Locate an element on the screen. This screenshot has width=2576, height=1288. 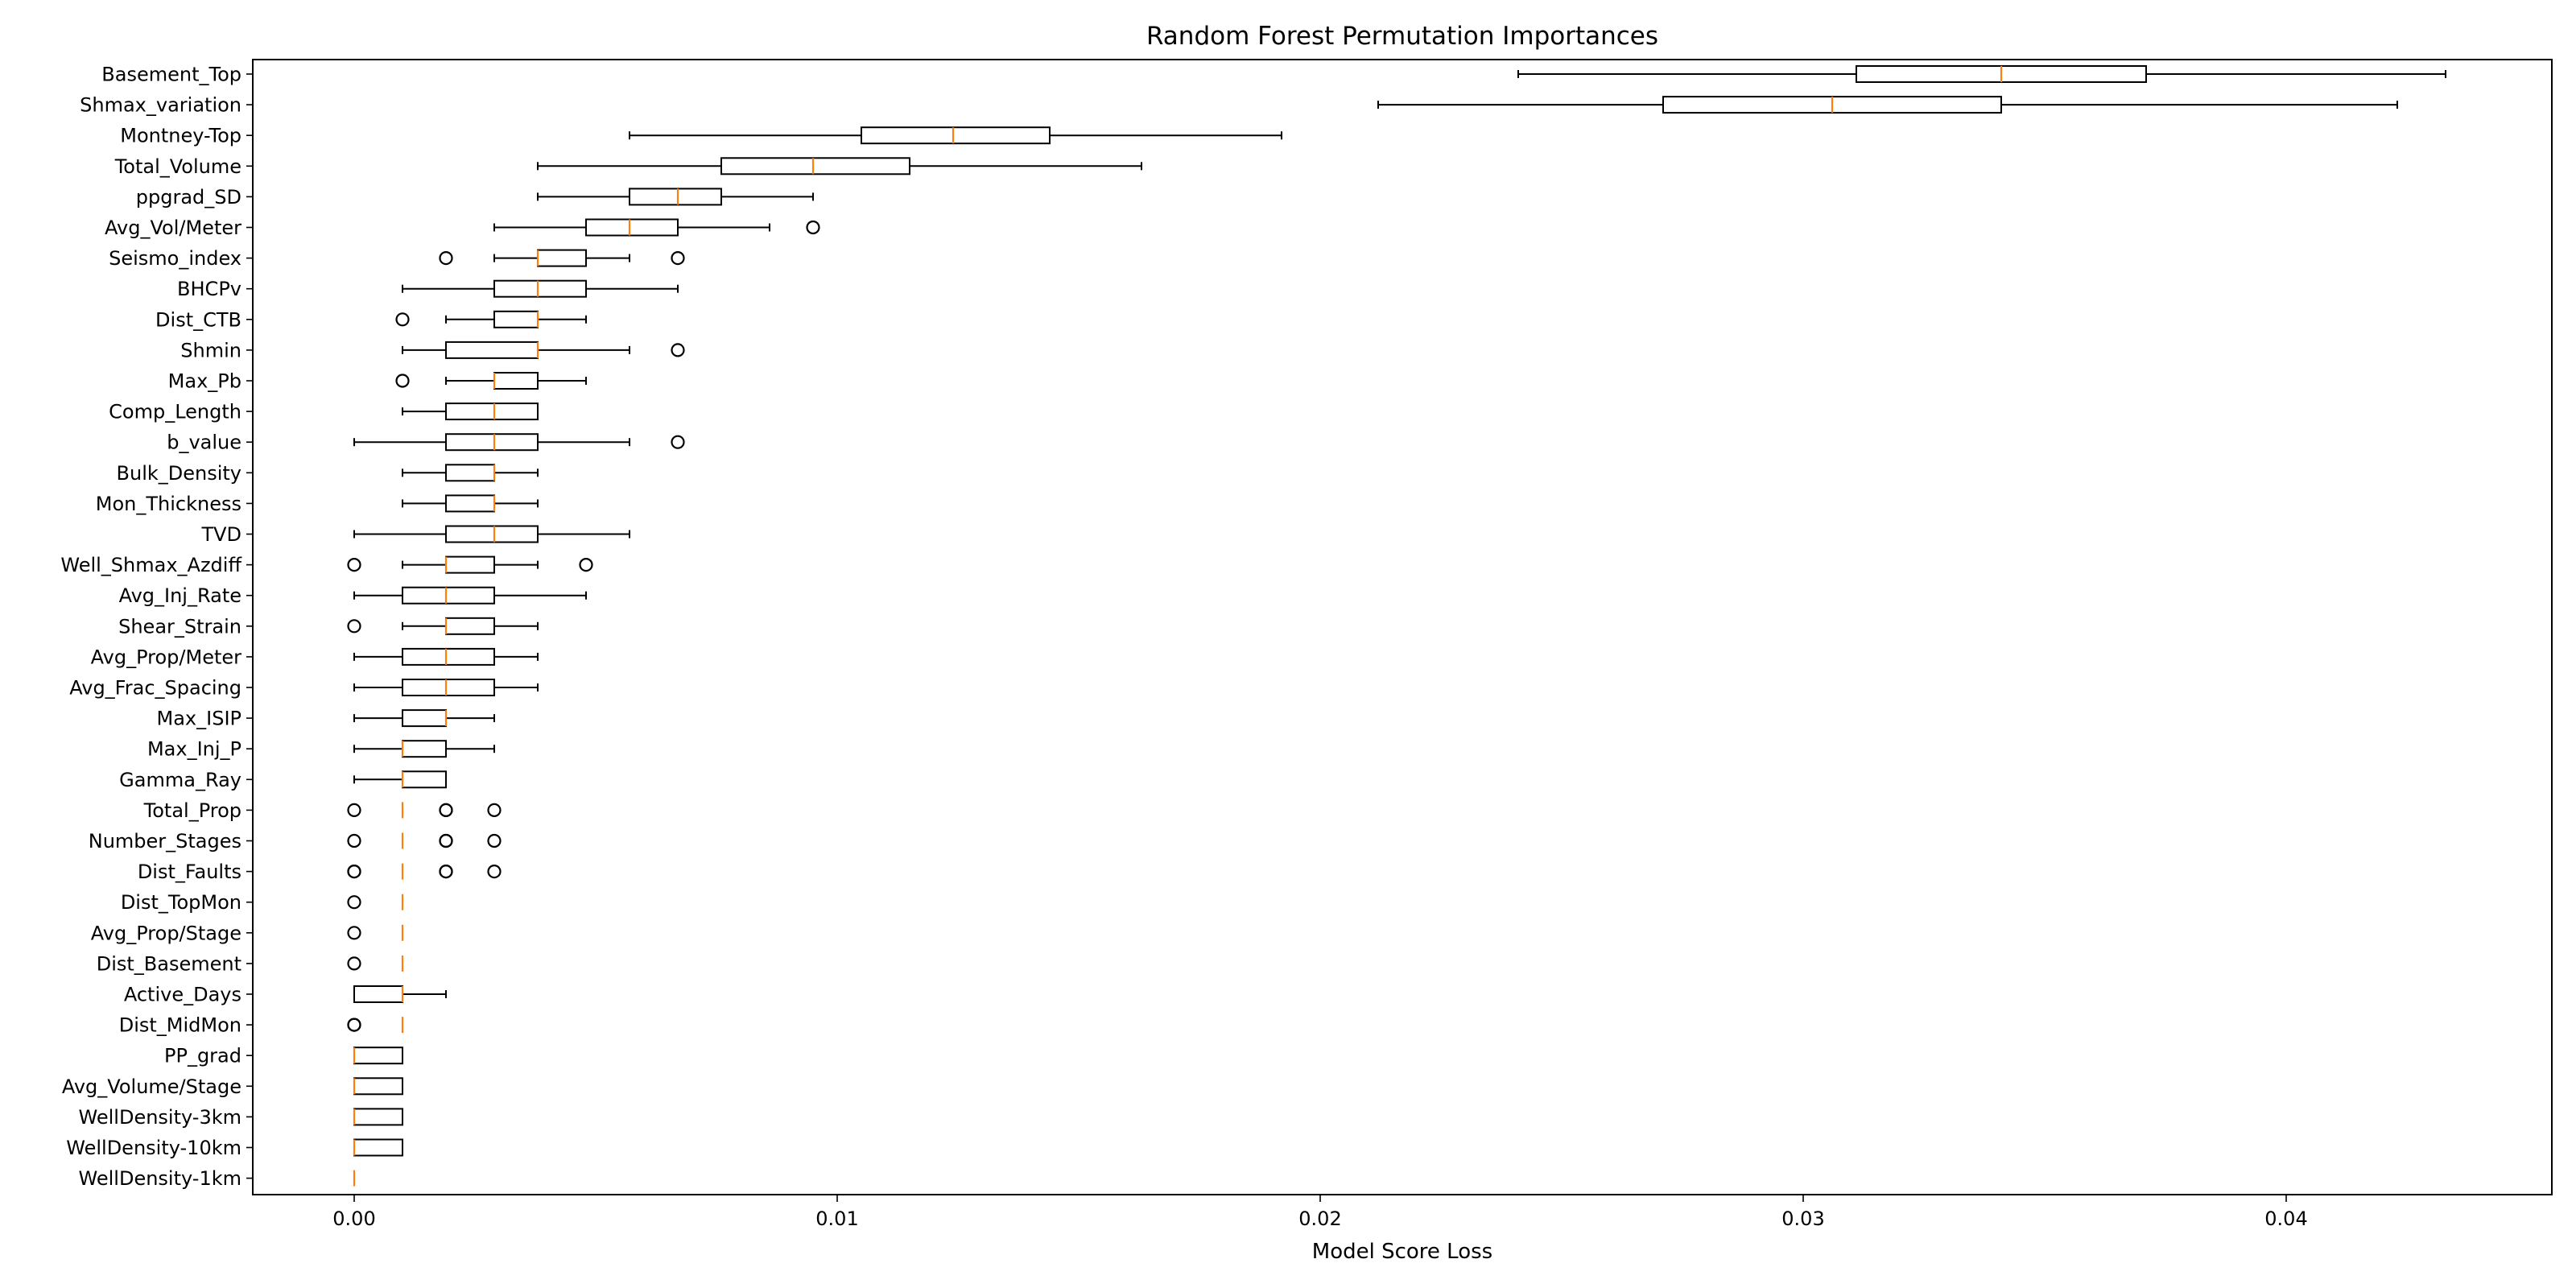
y-tick-label: Shmin is located at coordinates (211, 350).